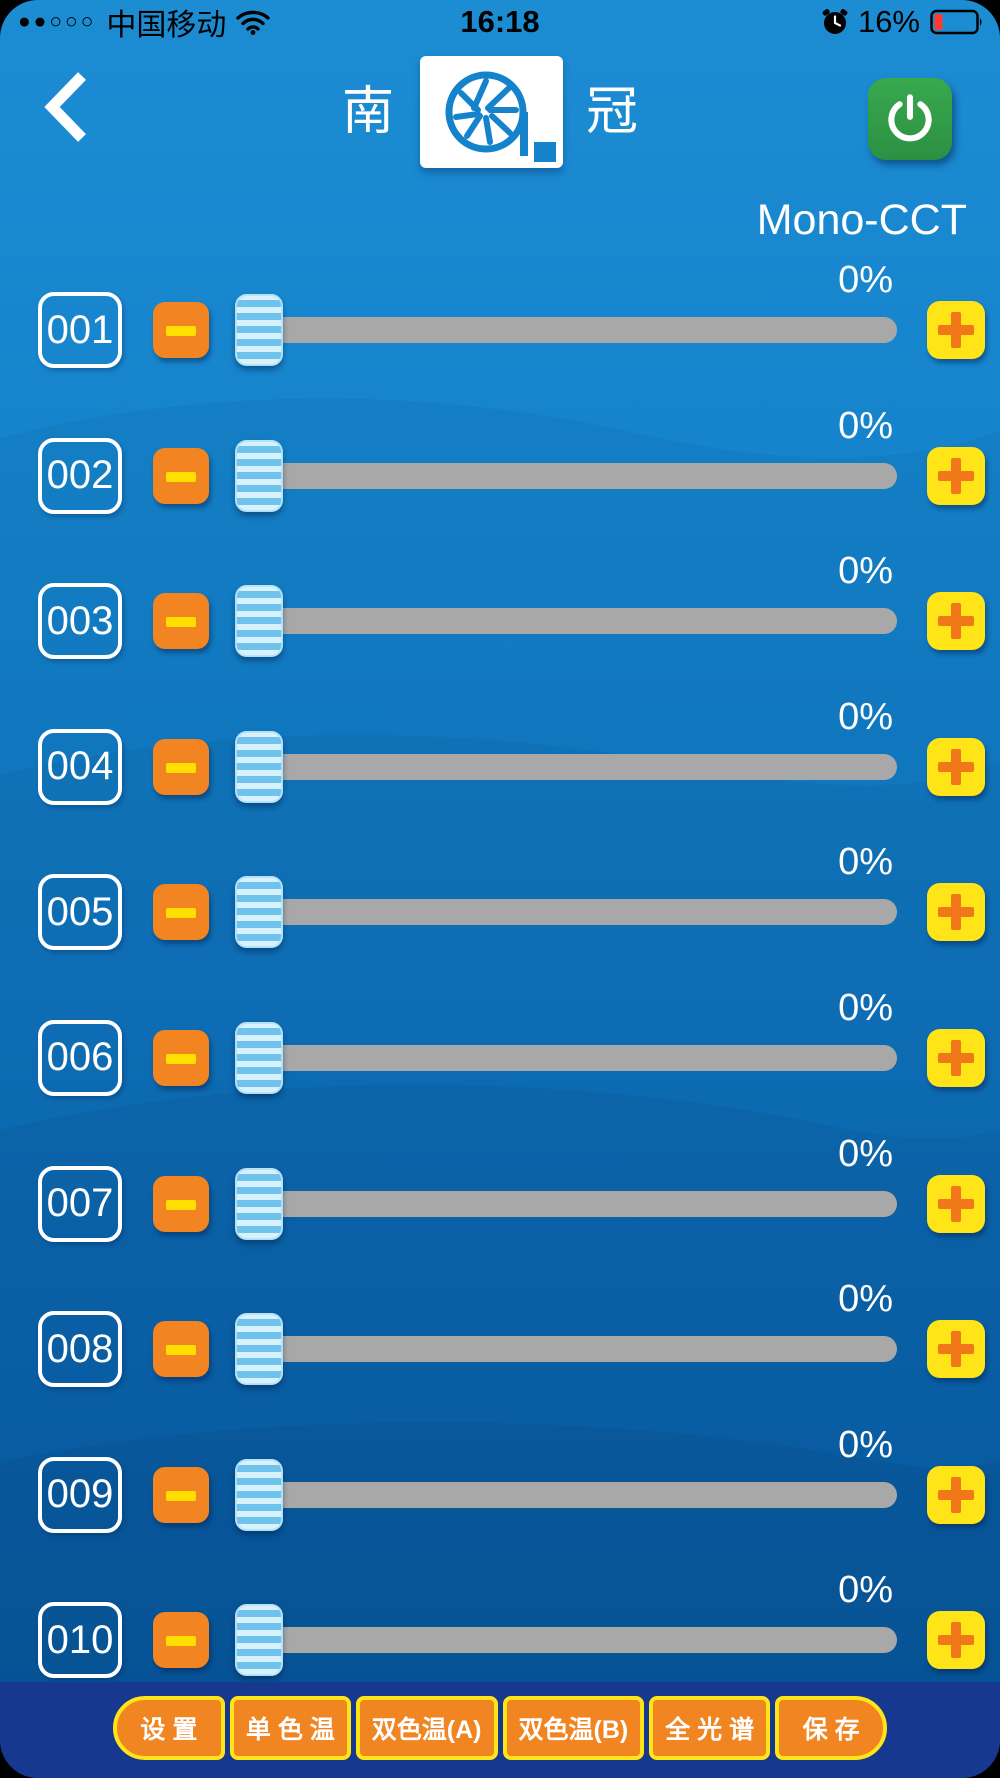 Image resolution: width=1000 pixels, height=1778 pixels. What do you see at coordinates (368, 112) in the screenshot?
I see `logo-char-left: 南` at bounding box center [368, 112].